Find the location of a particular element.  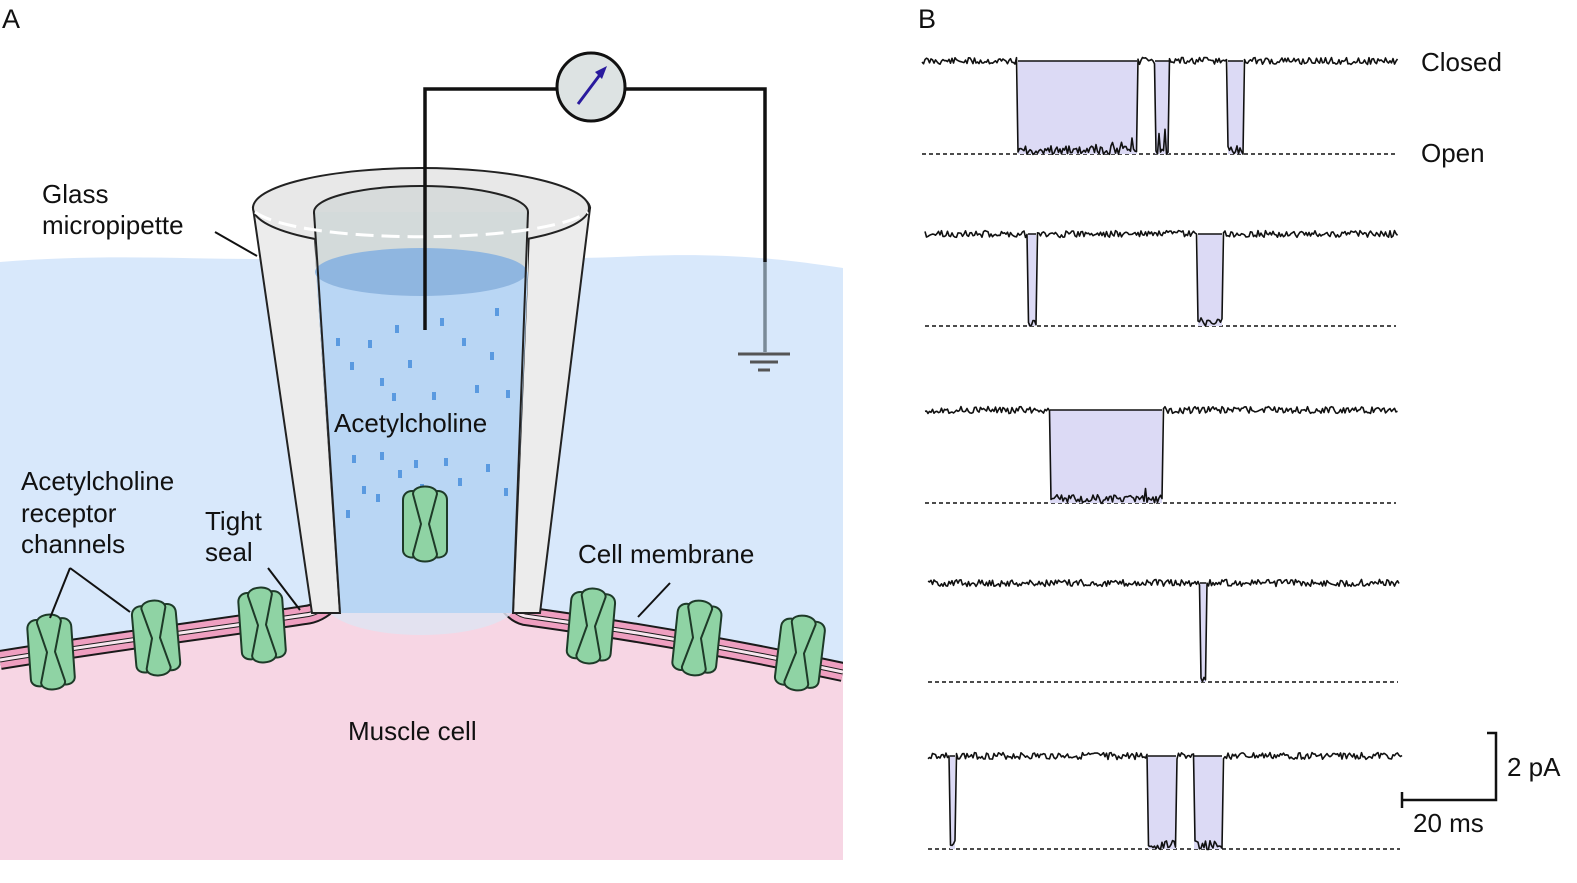

scale-time-label: 20 ms is located at coordinates (1448, 823).